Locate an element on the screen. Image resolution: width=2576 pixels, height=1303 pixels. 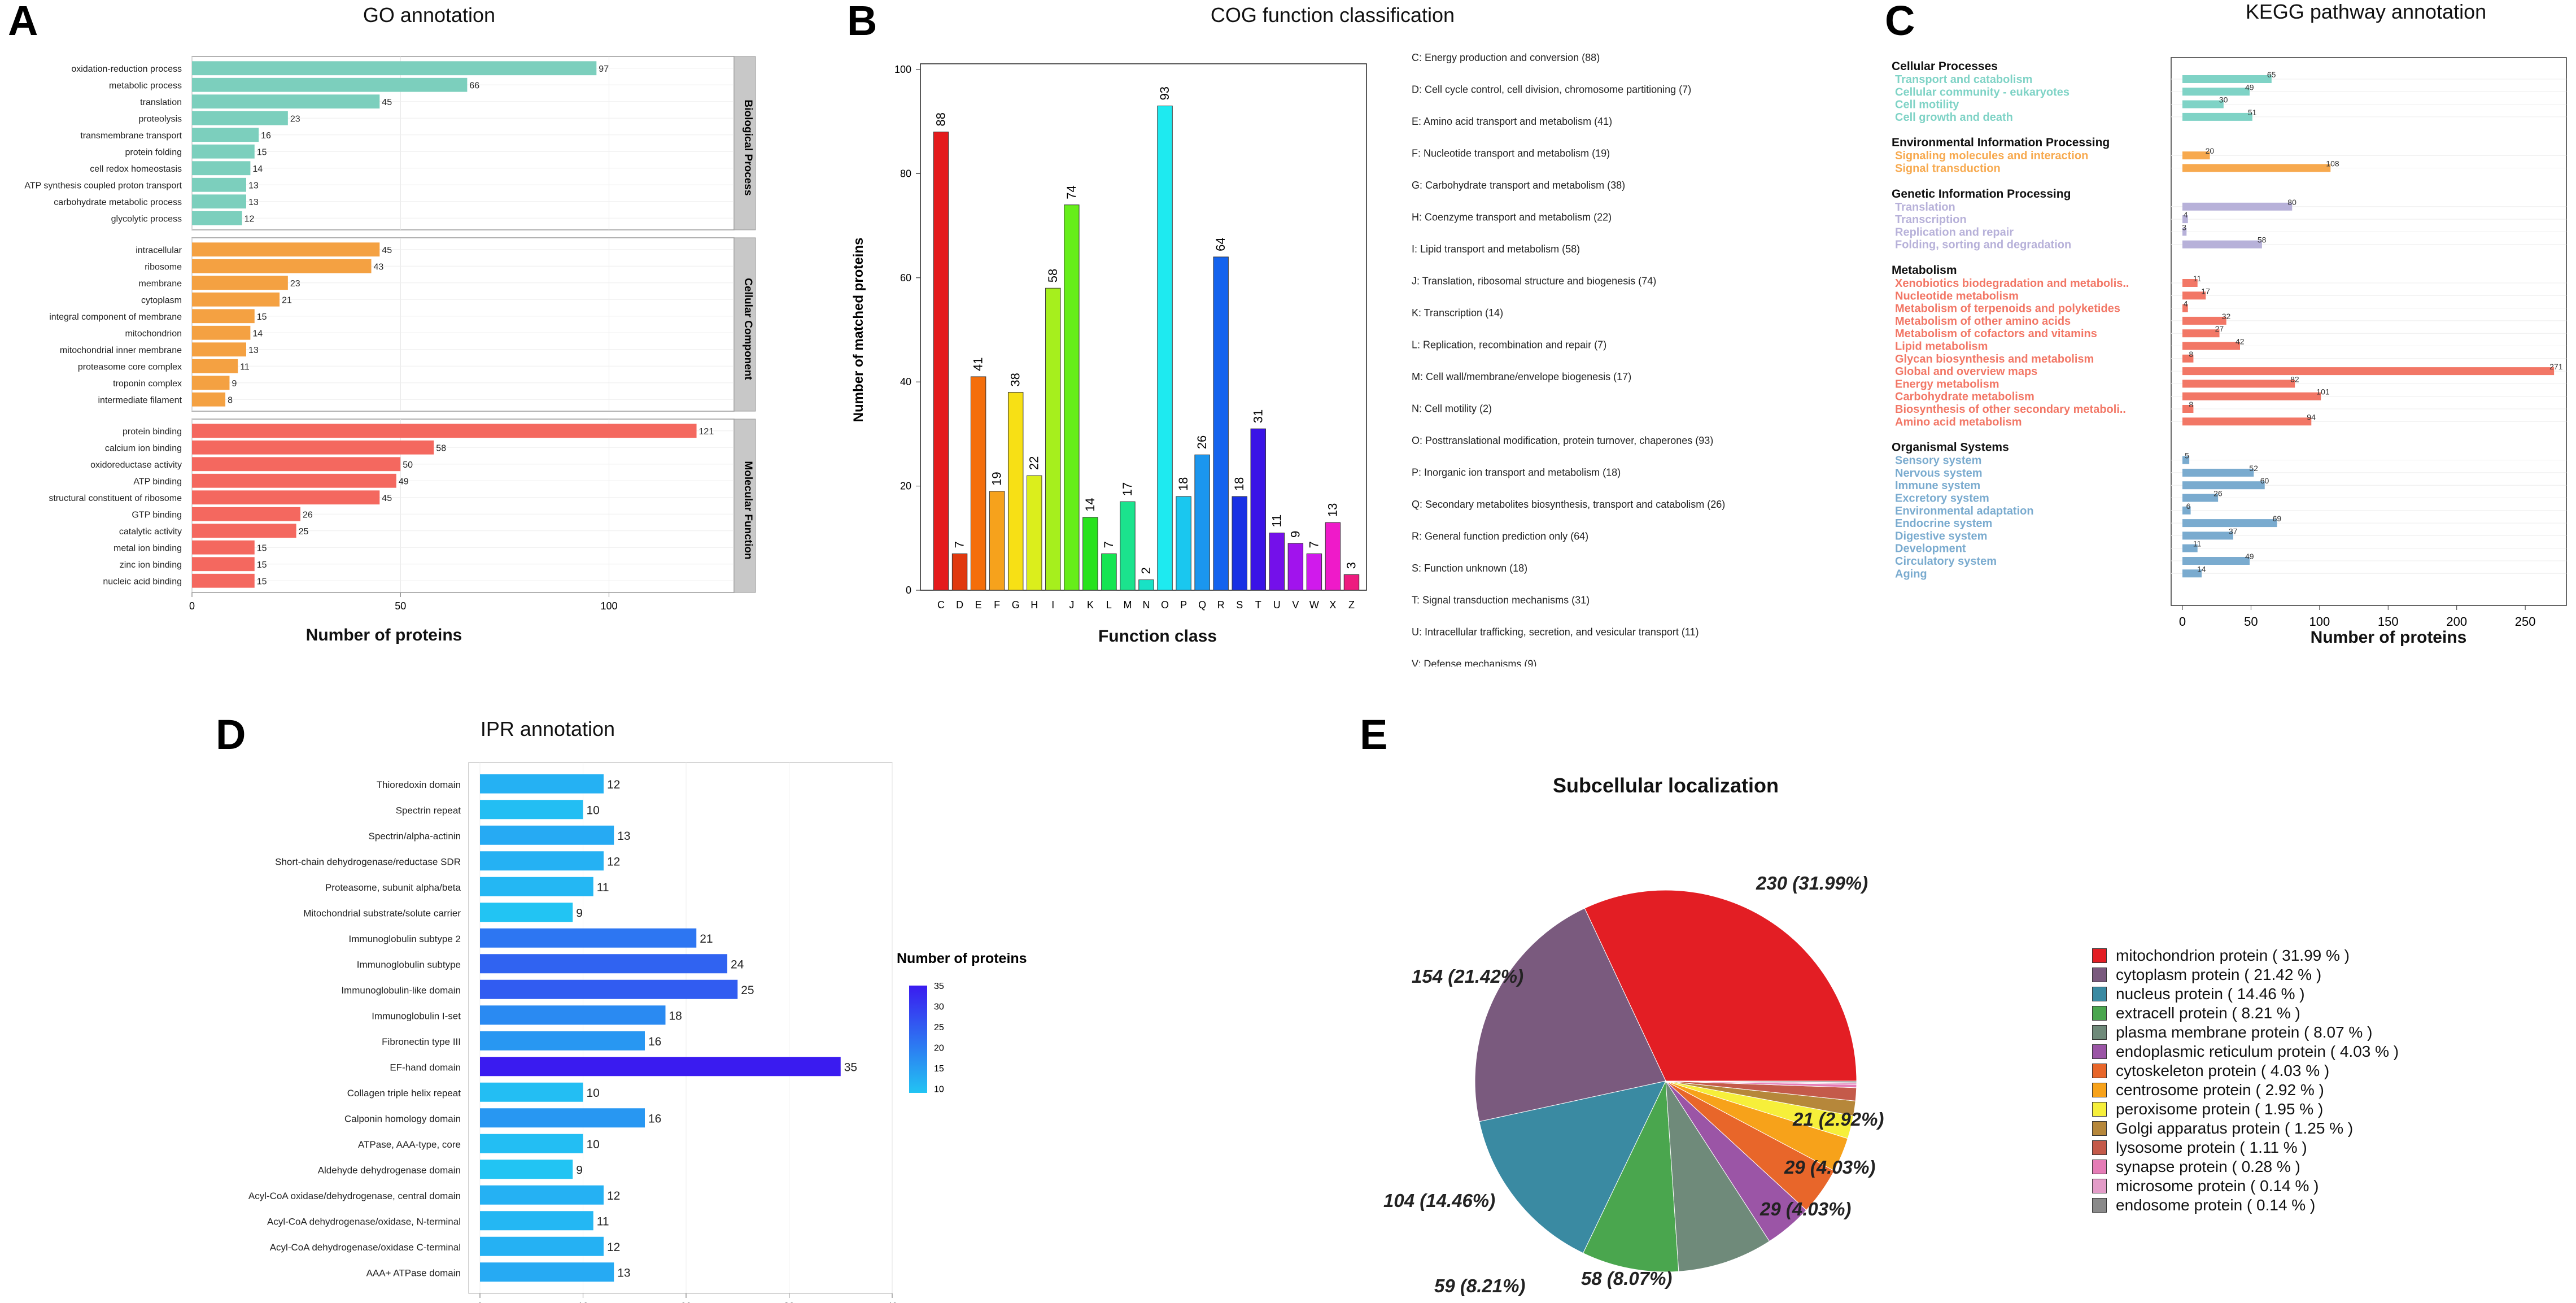
ipr-x-tick-label: 20 is located at coordinates (686, 1302).